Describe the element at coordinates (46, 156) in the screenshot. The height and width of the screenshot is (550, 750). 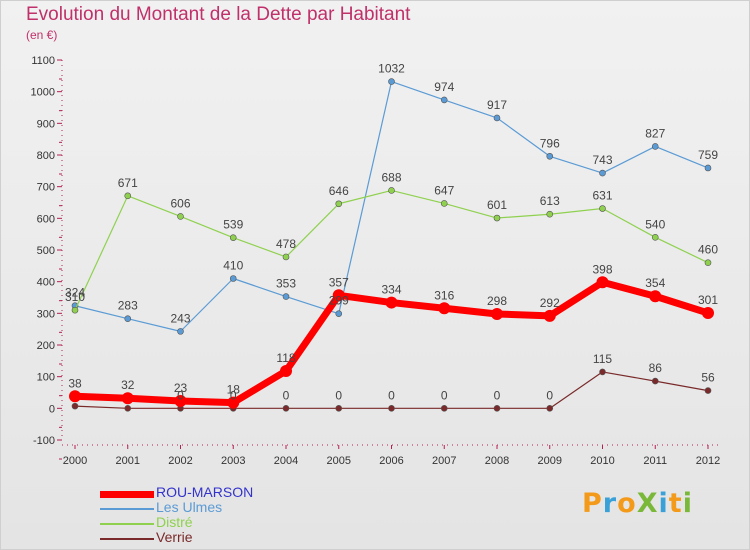
I see `y-tick-label: 800` at that location.